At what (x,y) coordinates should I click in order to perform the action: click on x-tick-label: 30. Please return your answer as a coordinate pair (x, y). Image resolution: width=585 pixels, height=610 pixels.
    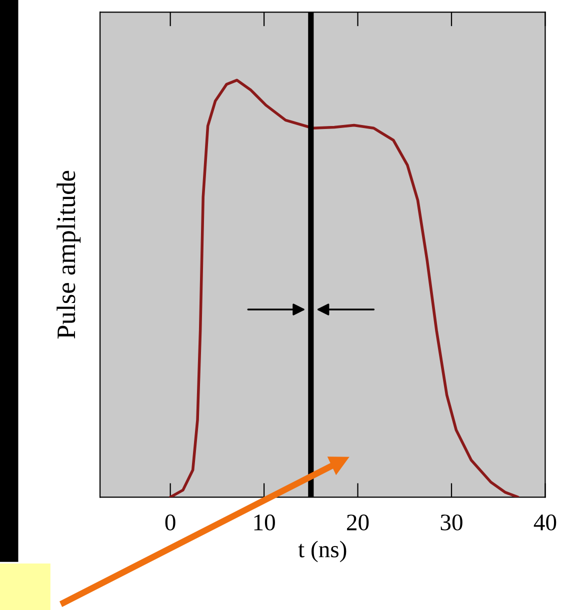
    Looking at the image, I should click on (451, 522).